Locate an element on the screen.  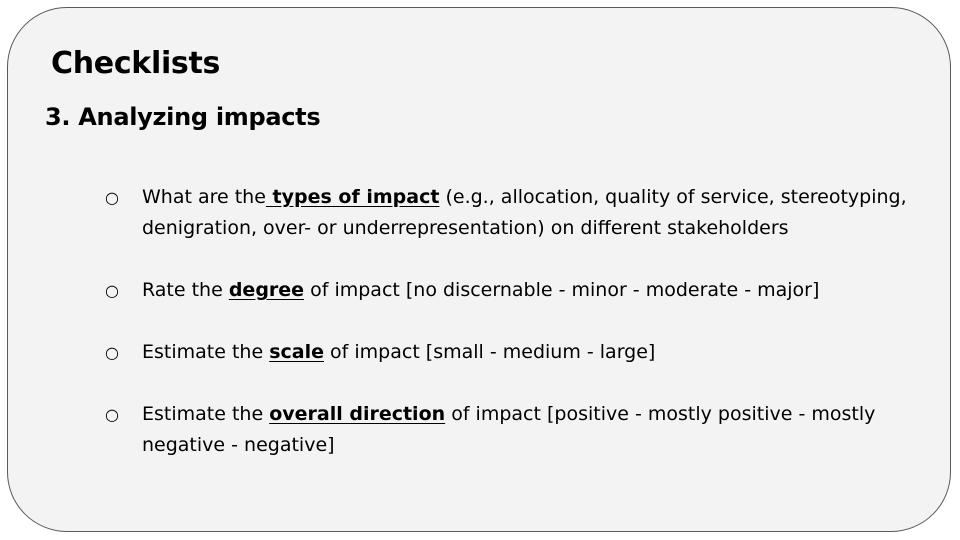
item-text-before: Rate the is located at coordinates (185, 290).